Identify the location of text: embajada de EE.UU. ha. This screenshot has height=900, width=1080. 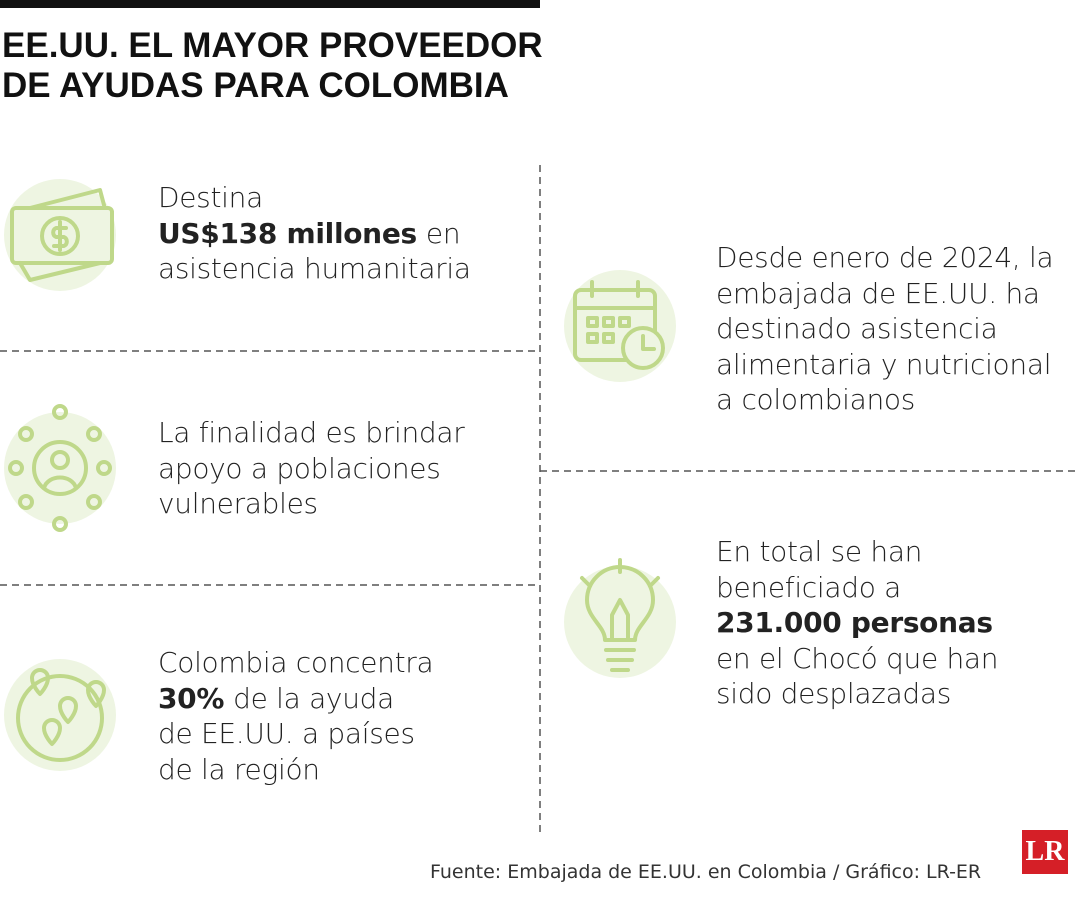
(878, 293).